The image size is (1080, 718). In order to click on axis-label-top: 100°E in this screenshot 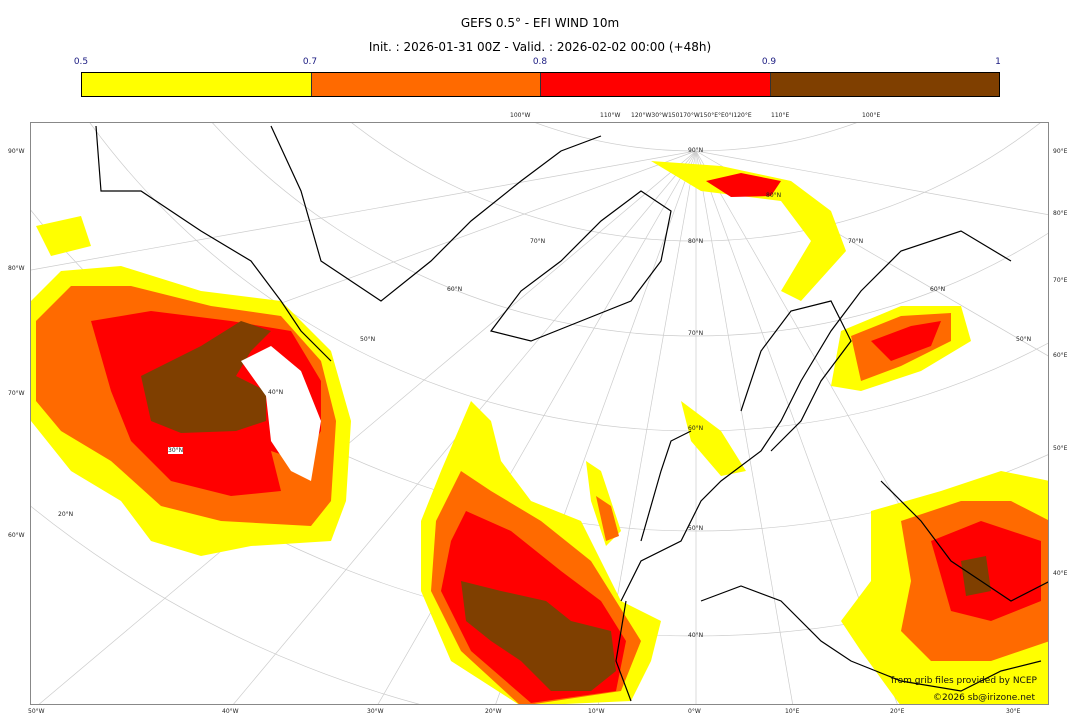, I will do `click(871, 115)`.